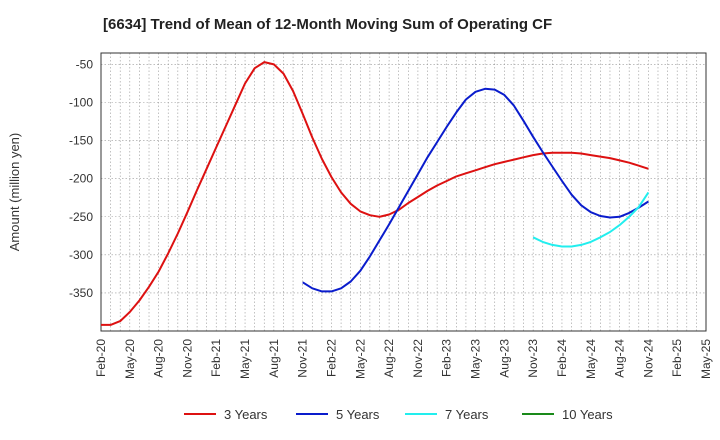  Describe the element at coordinates (389, 358) in the screenshot. I see `x-tick-label: Aug-22` at that location.